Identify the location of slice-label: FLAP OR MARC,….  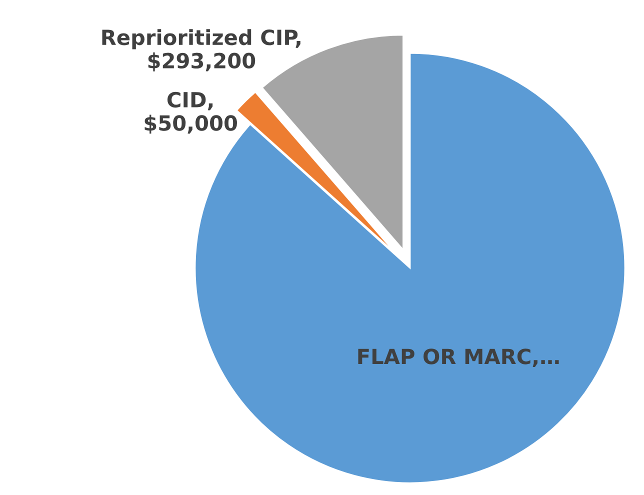
(458, 358).